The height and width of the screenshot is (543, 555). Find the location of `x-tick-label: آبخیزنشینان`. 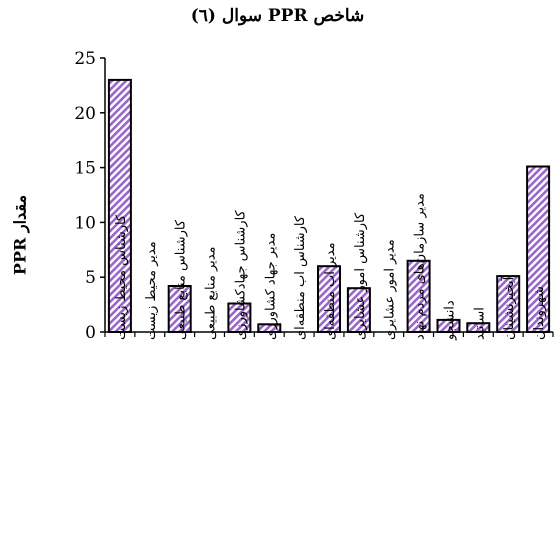

x-tick-label: آبخیزنشینان is located at coordinates (508, 307).